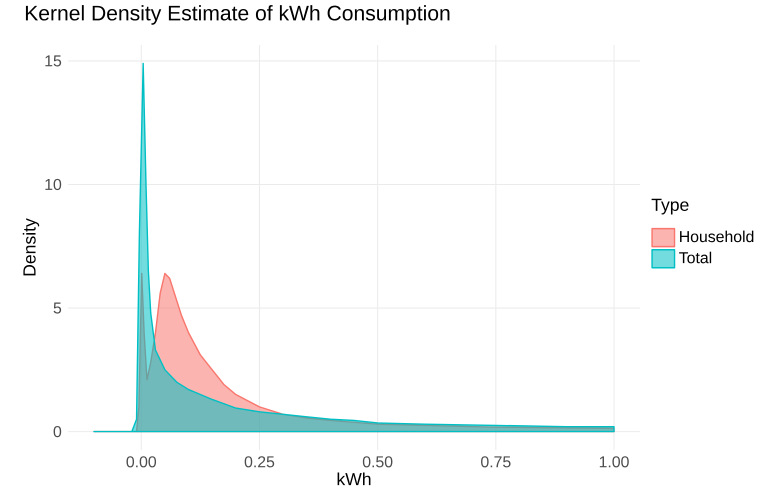 Image resolution: width=780 pixels, height=501 pixels. I want to click on x-tick-label: 0.50, so click(377, 462).